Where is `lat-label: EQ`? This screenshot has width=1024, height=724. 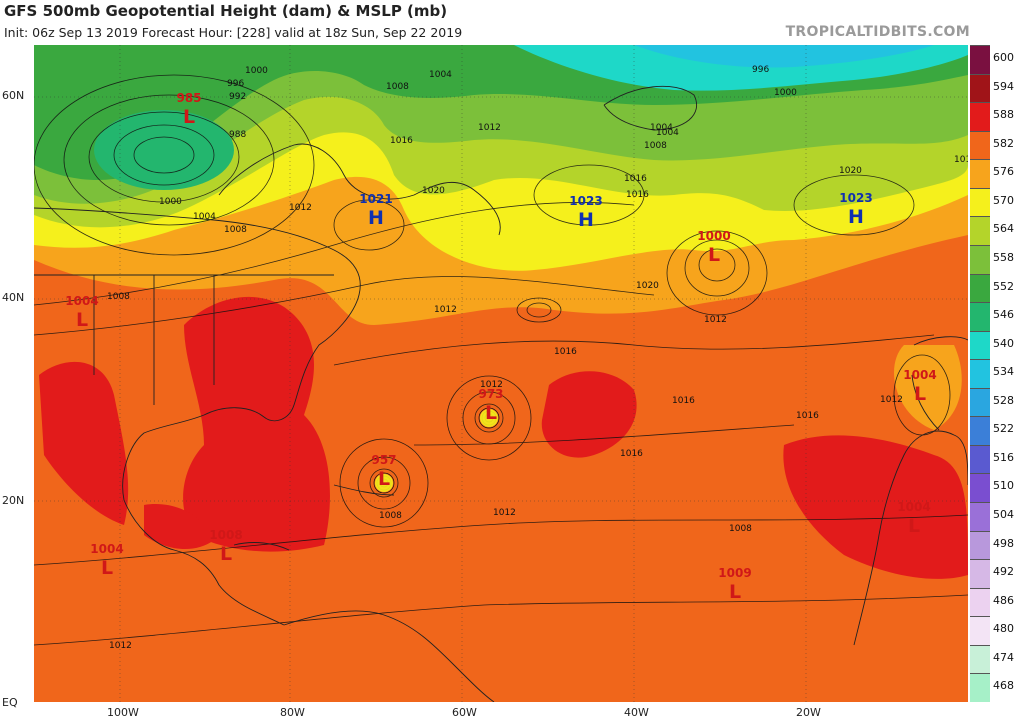
lat-label: EQ is located at coordinates (10, 702).